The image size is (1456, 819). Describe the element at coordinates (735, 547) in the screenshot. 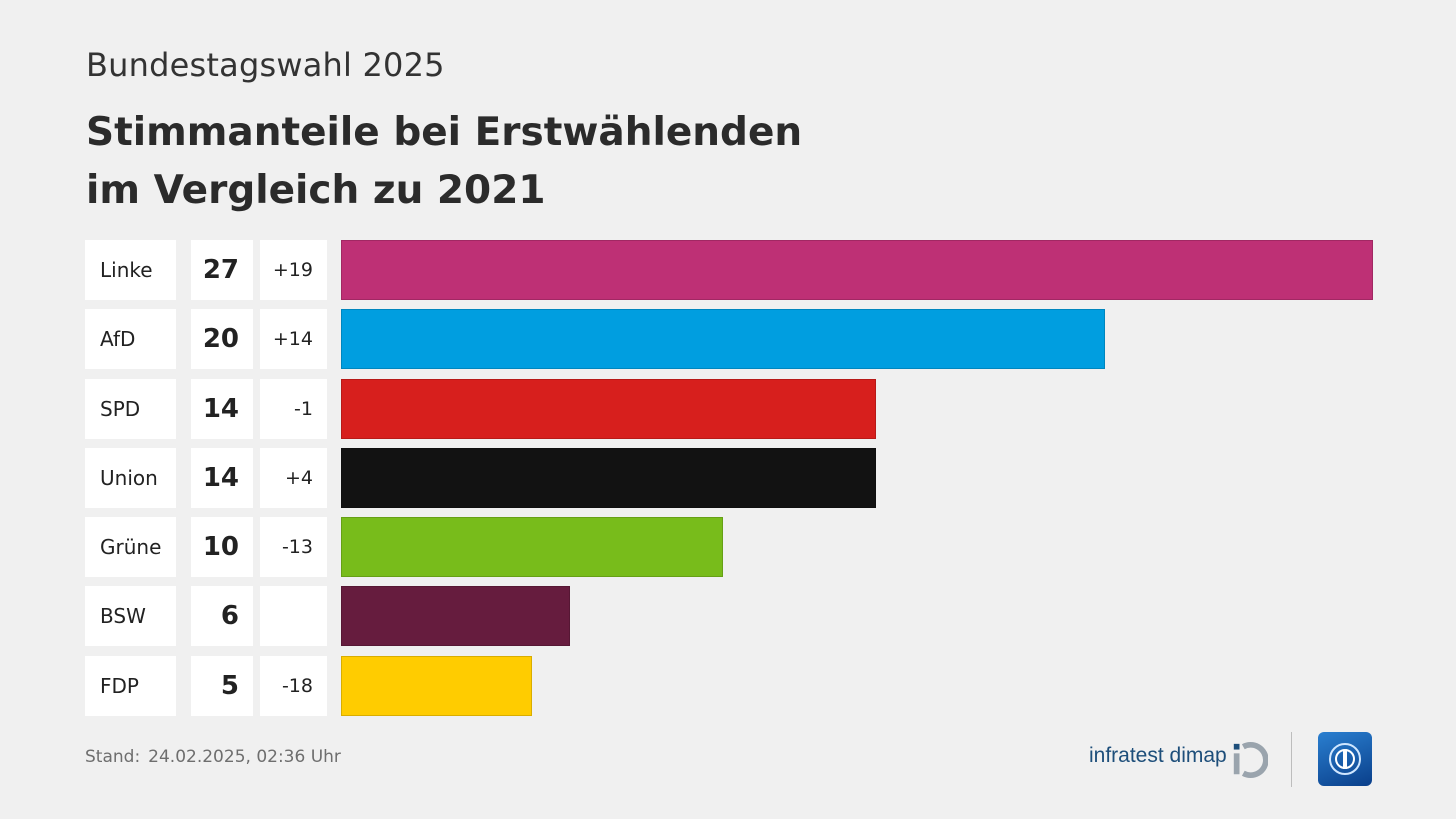

I see `bar-row: Grüne 10 -13` at that location.